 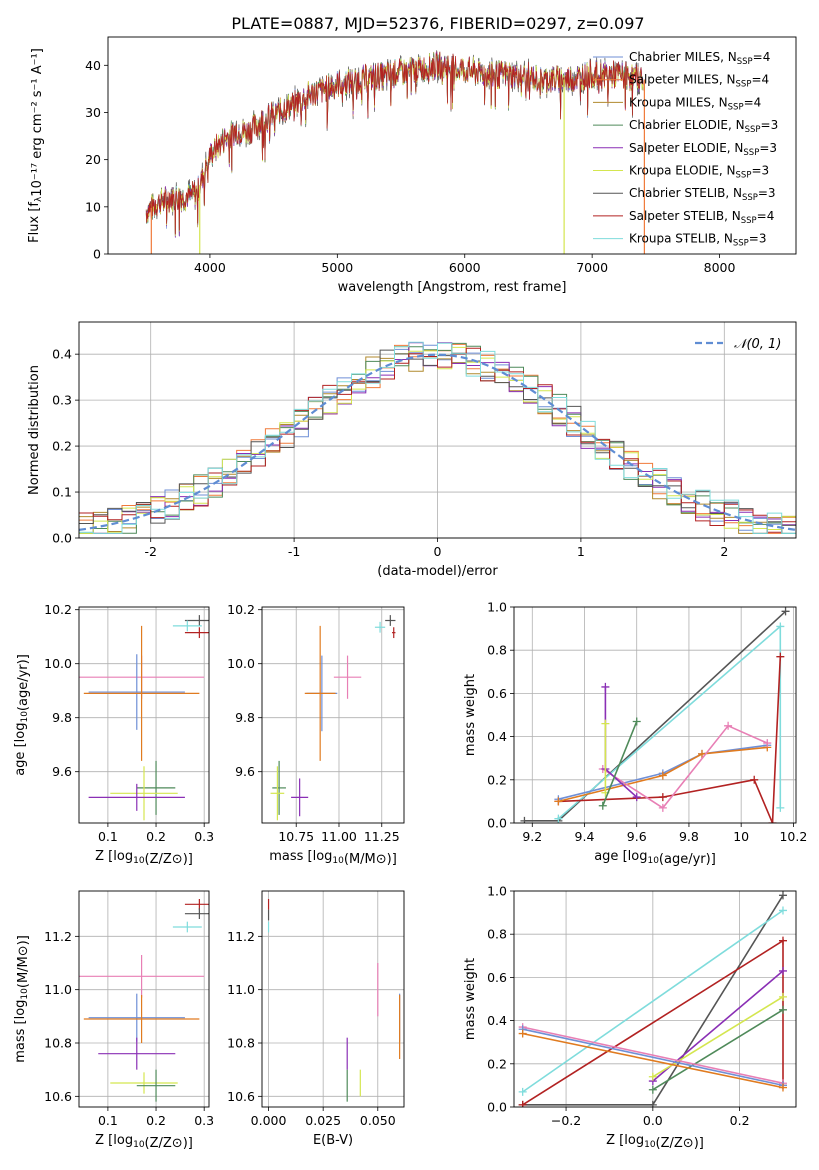 What do you see at coordinates (296, 836) in the screenshot?
I see `x-tick-label: 10.75` at bounding box center [296, 836].